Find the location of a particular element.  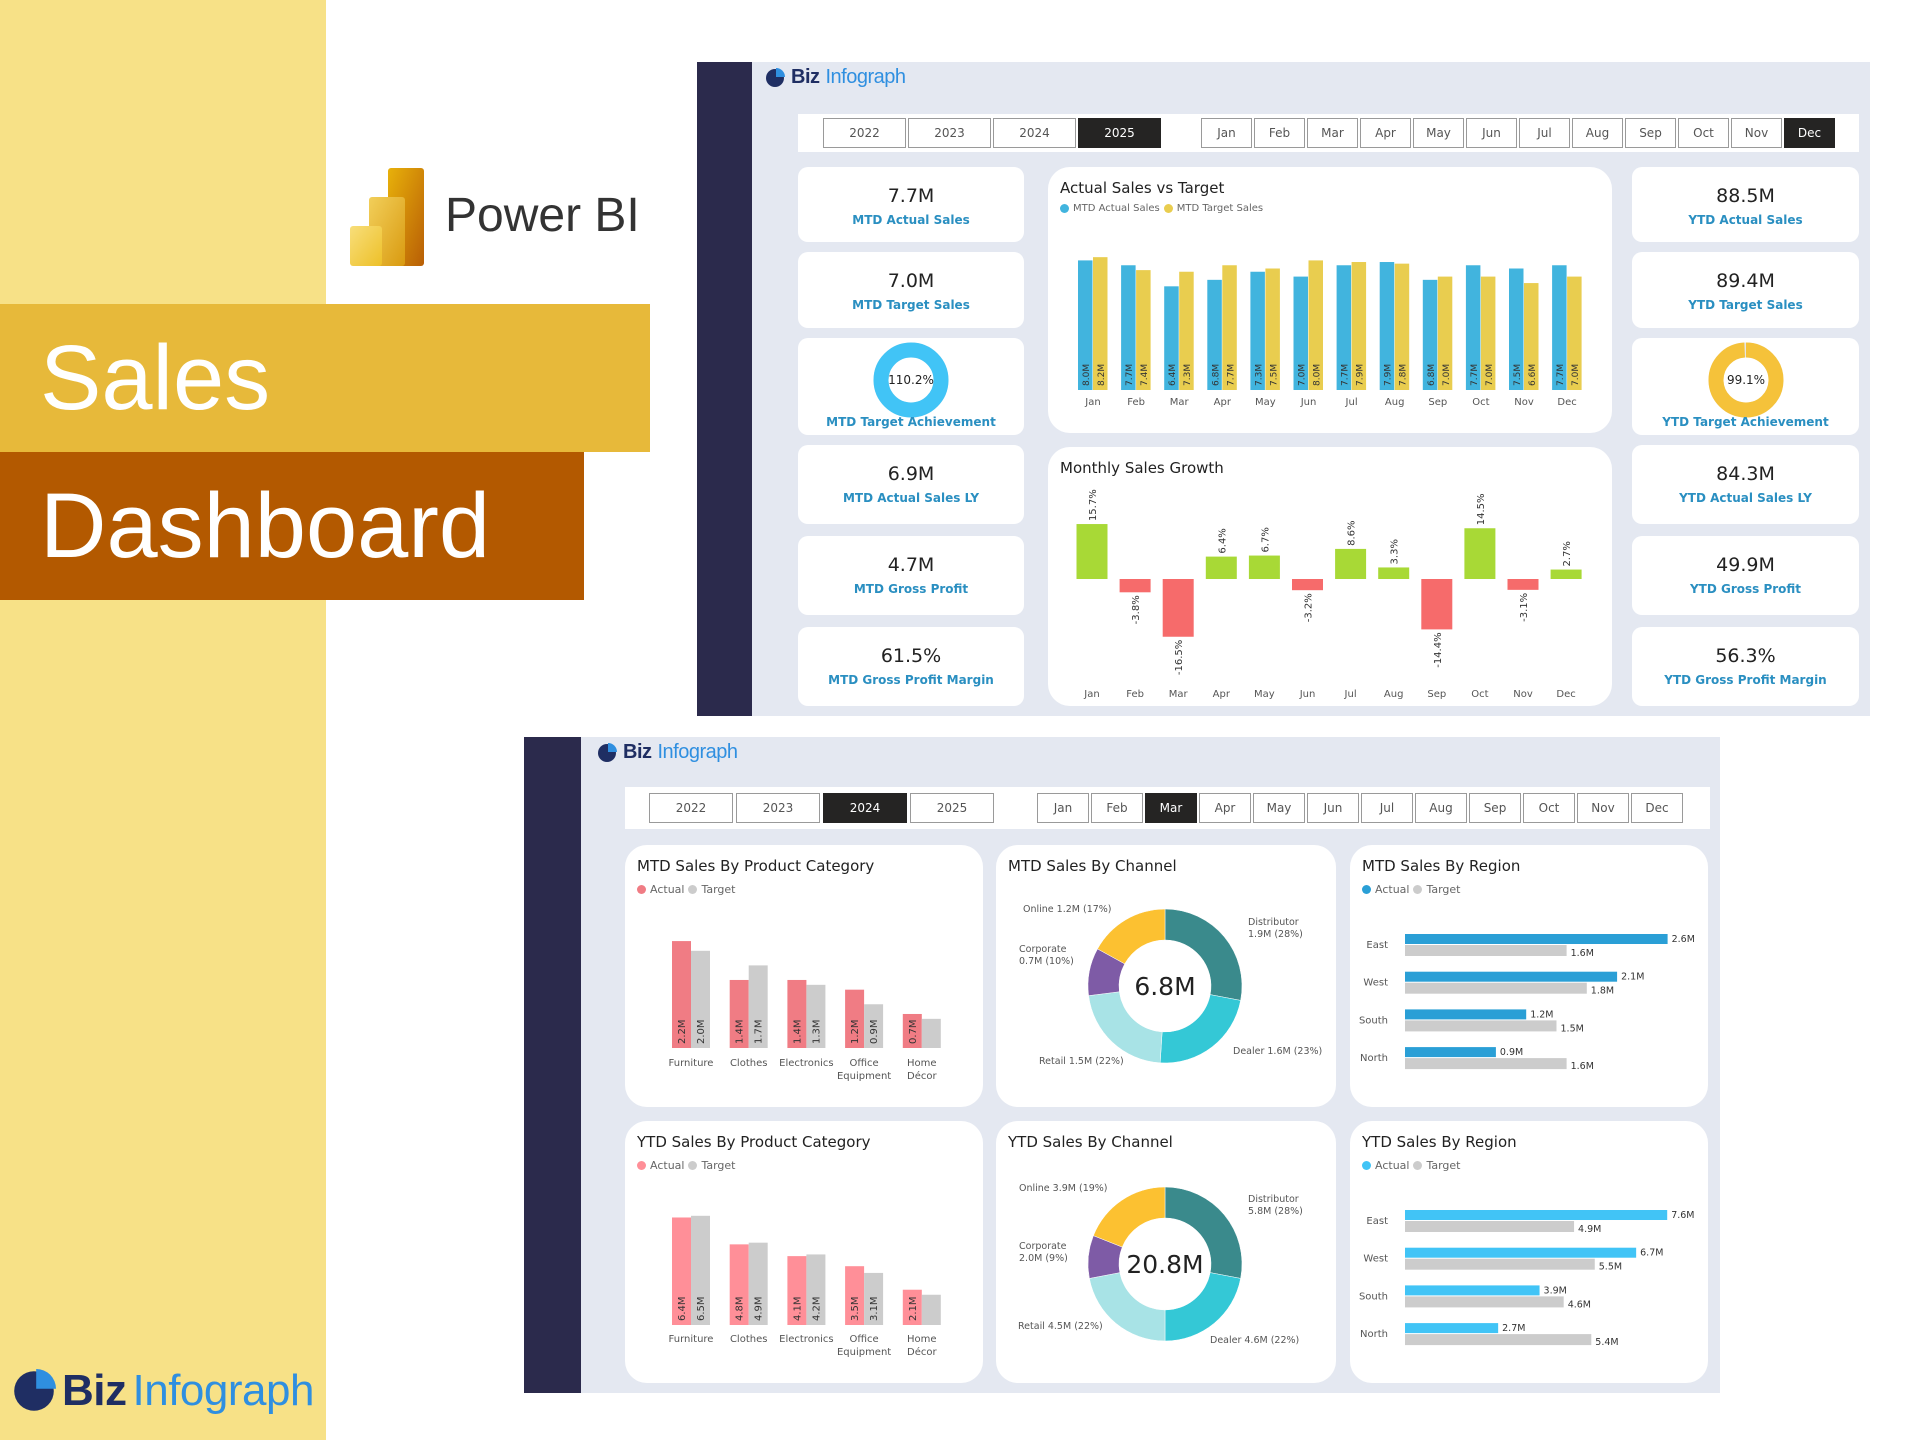

slice-dealer is located at coordinates (1202, 1307).